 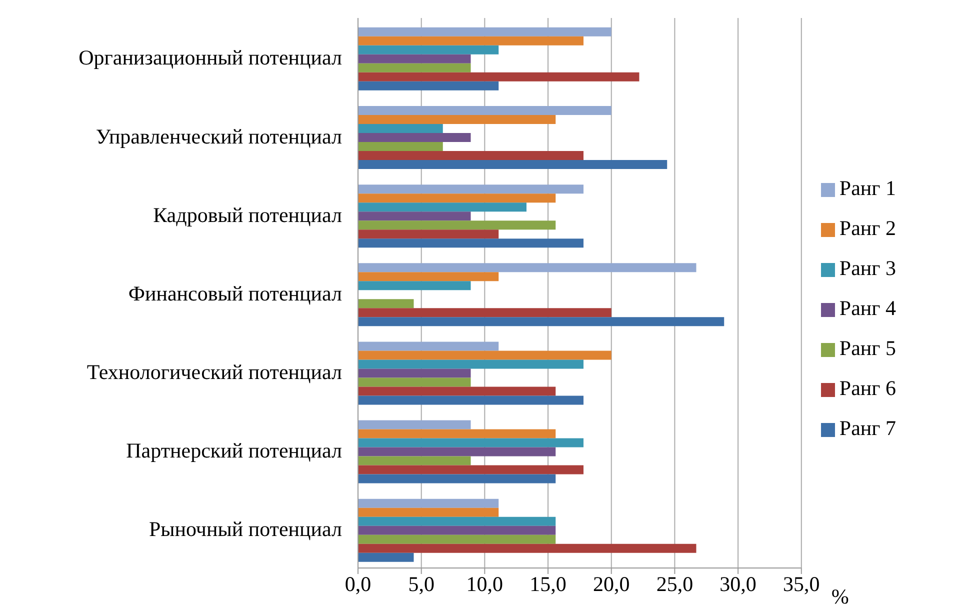 What do you see at coordinates (675, 584) in the screenshot?
I see `x-tick-label: 25,0` at bounding box center [675, 584].